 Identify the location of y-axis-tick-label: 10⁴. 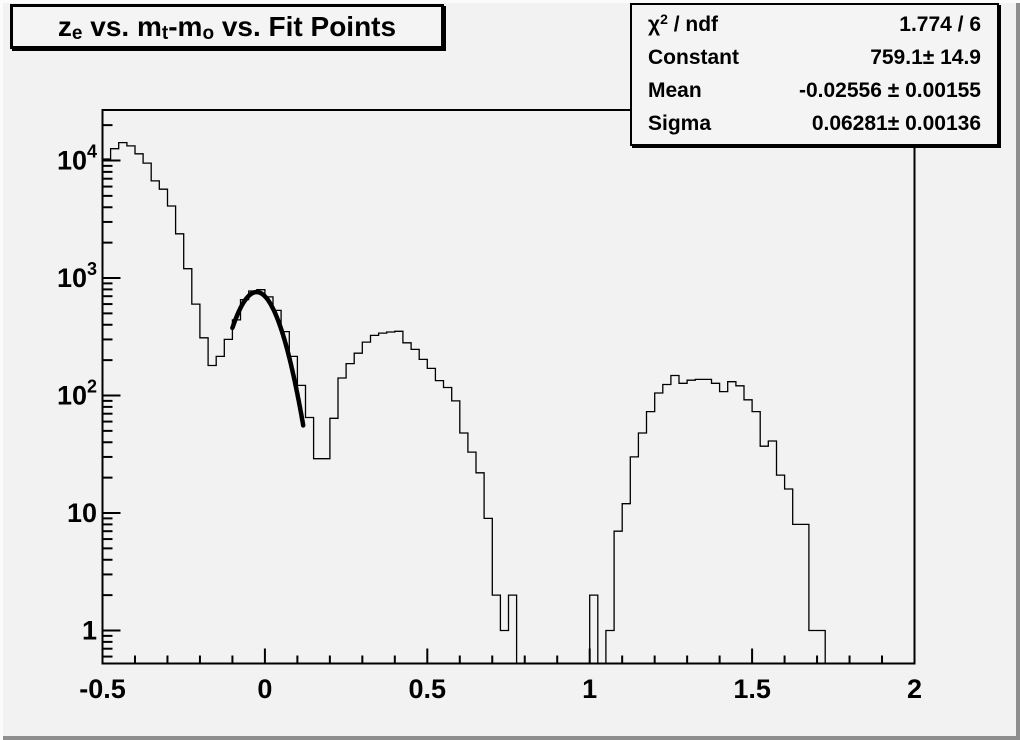
(77, 159).